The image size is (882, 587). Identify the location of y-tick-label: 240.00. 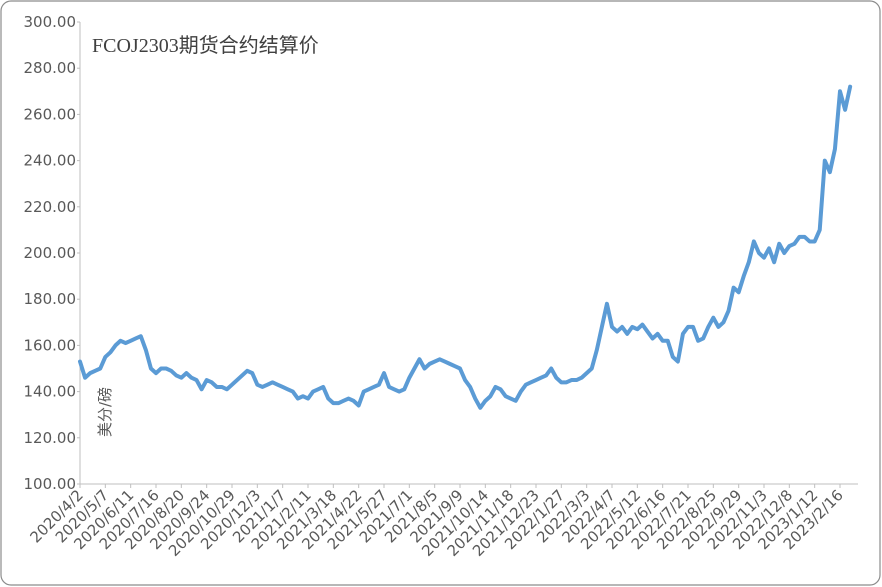
(50, 161).